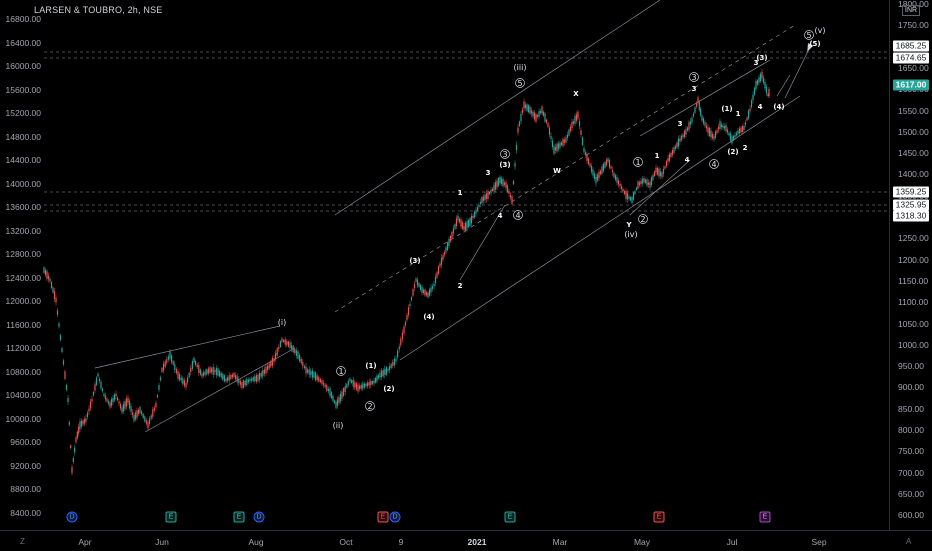 This screenshot has height=551, width=932. I want to click on right-axis-tick: 1550.00, so click(913, 110).